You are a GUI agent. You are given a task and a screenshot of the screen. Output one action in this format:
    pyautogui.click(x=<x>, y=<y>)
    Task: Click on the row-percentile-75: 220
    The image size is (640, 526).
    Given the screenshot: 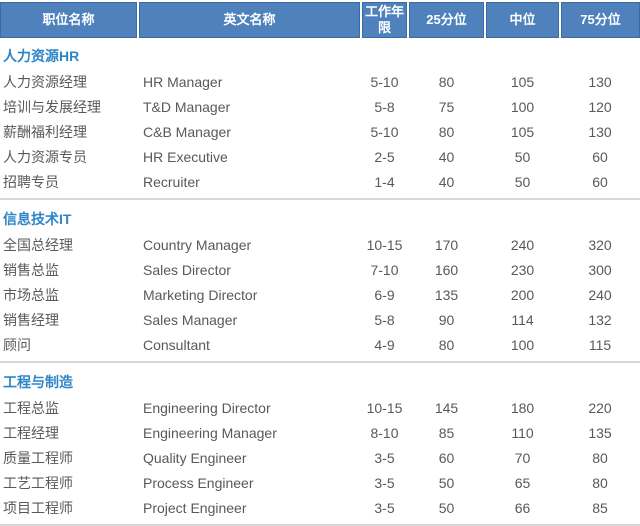 What is the action you would take?
    pyautogui.click(x=600, y=407)
    